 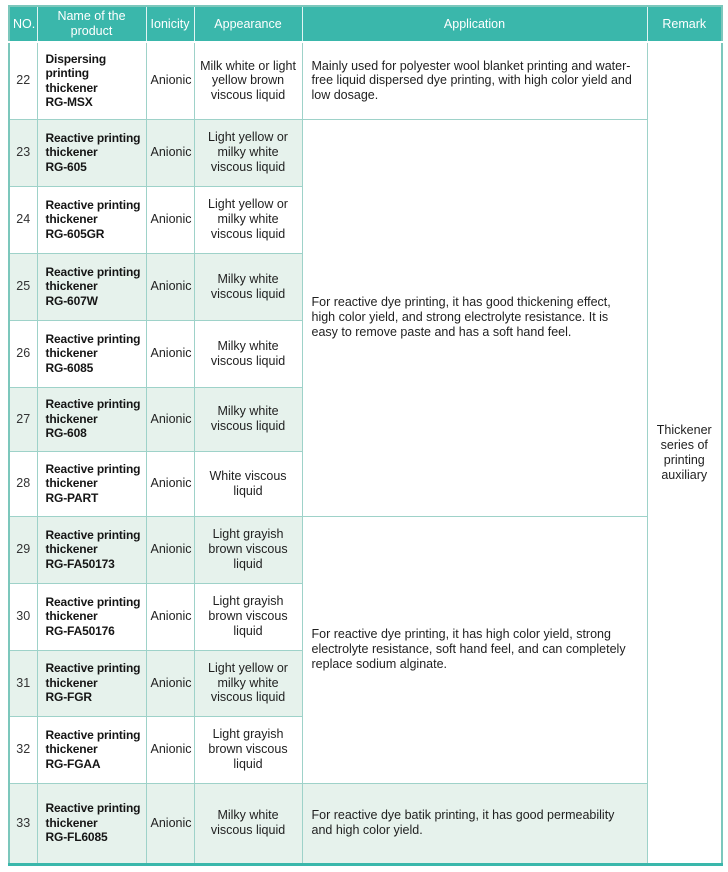 I want to click on product-name-cell: Reactive printing thickener RG-FL6085, so click(x=91, y=823).